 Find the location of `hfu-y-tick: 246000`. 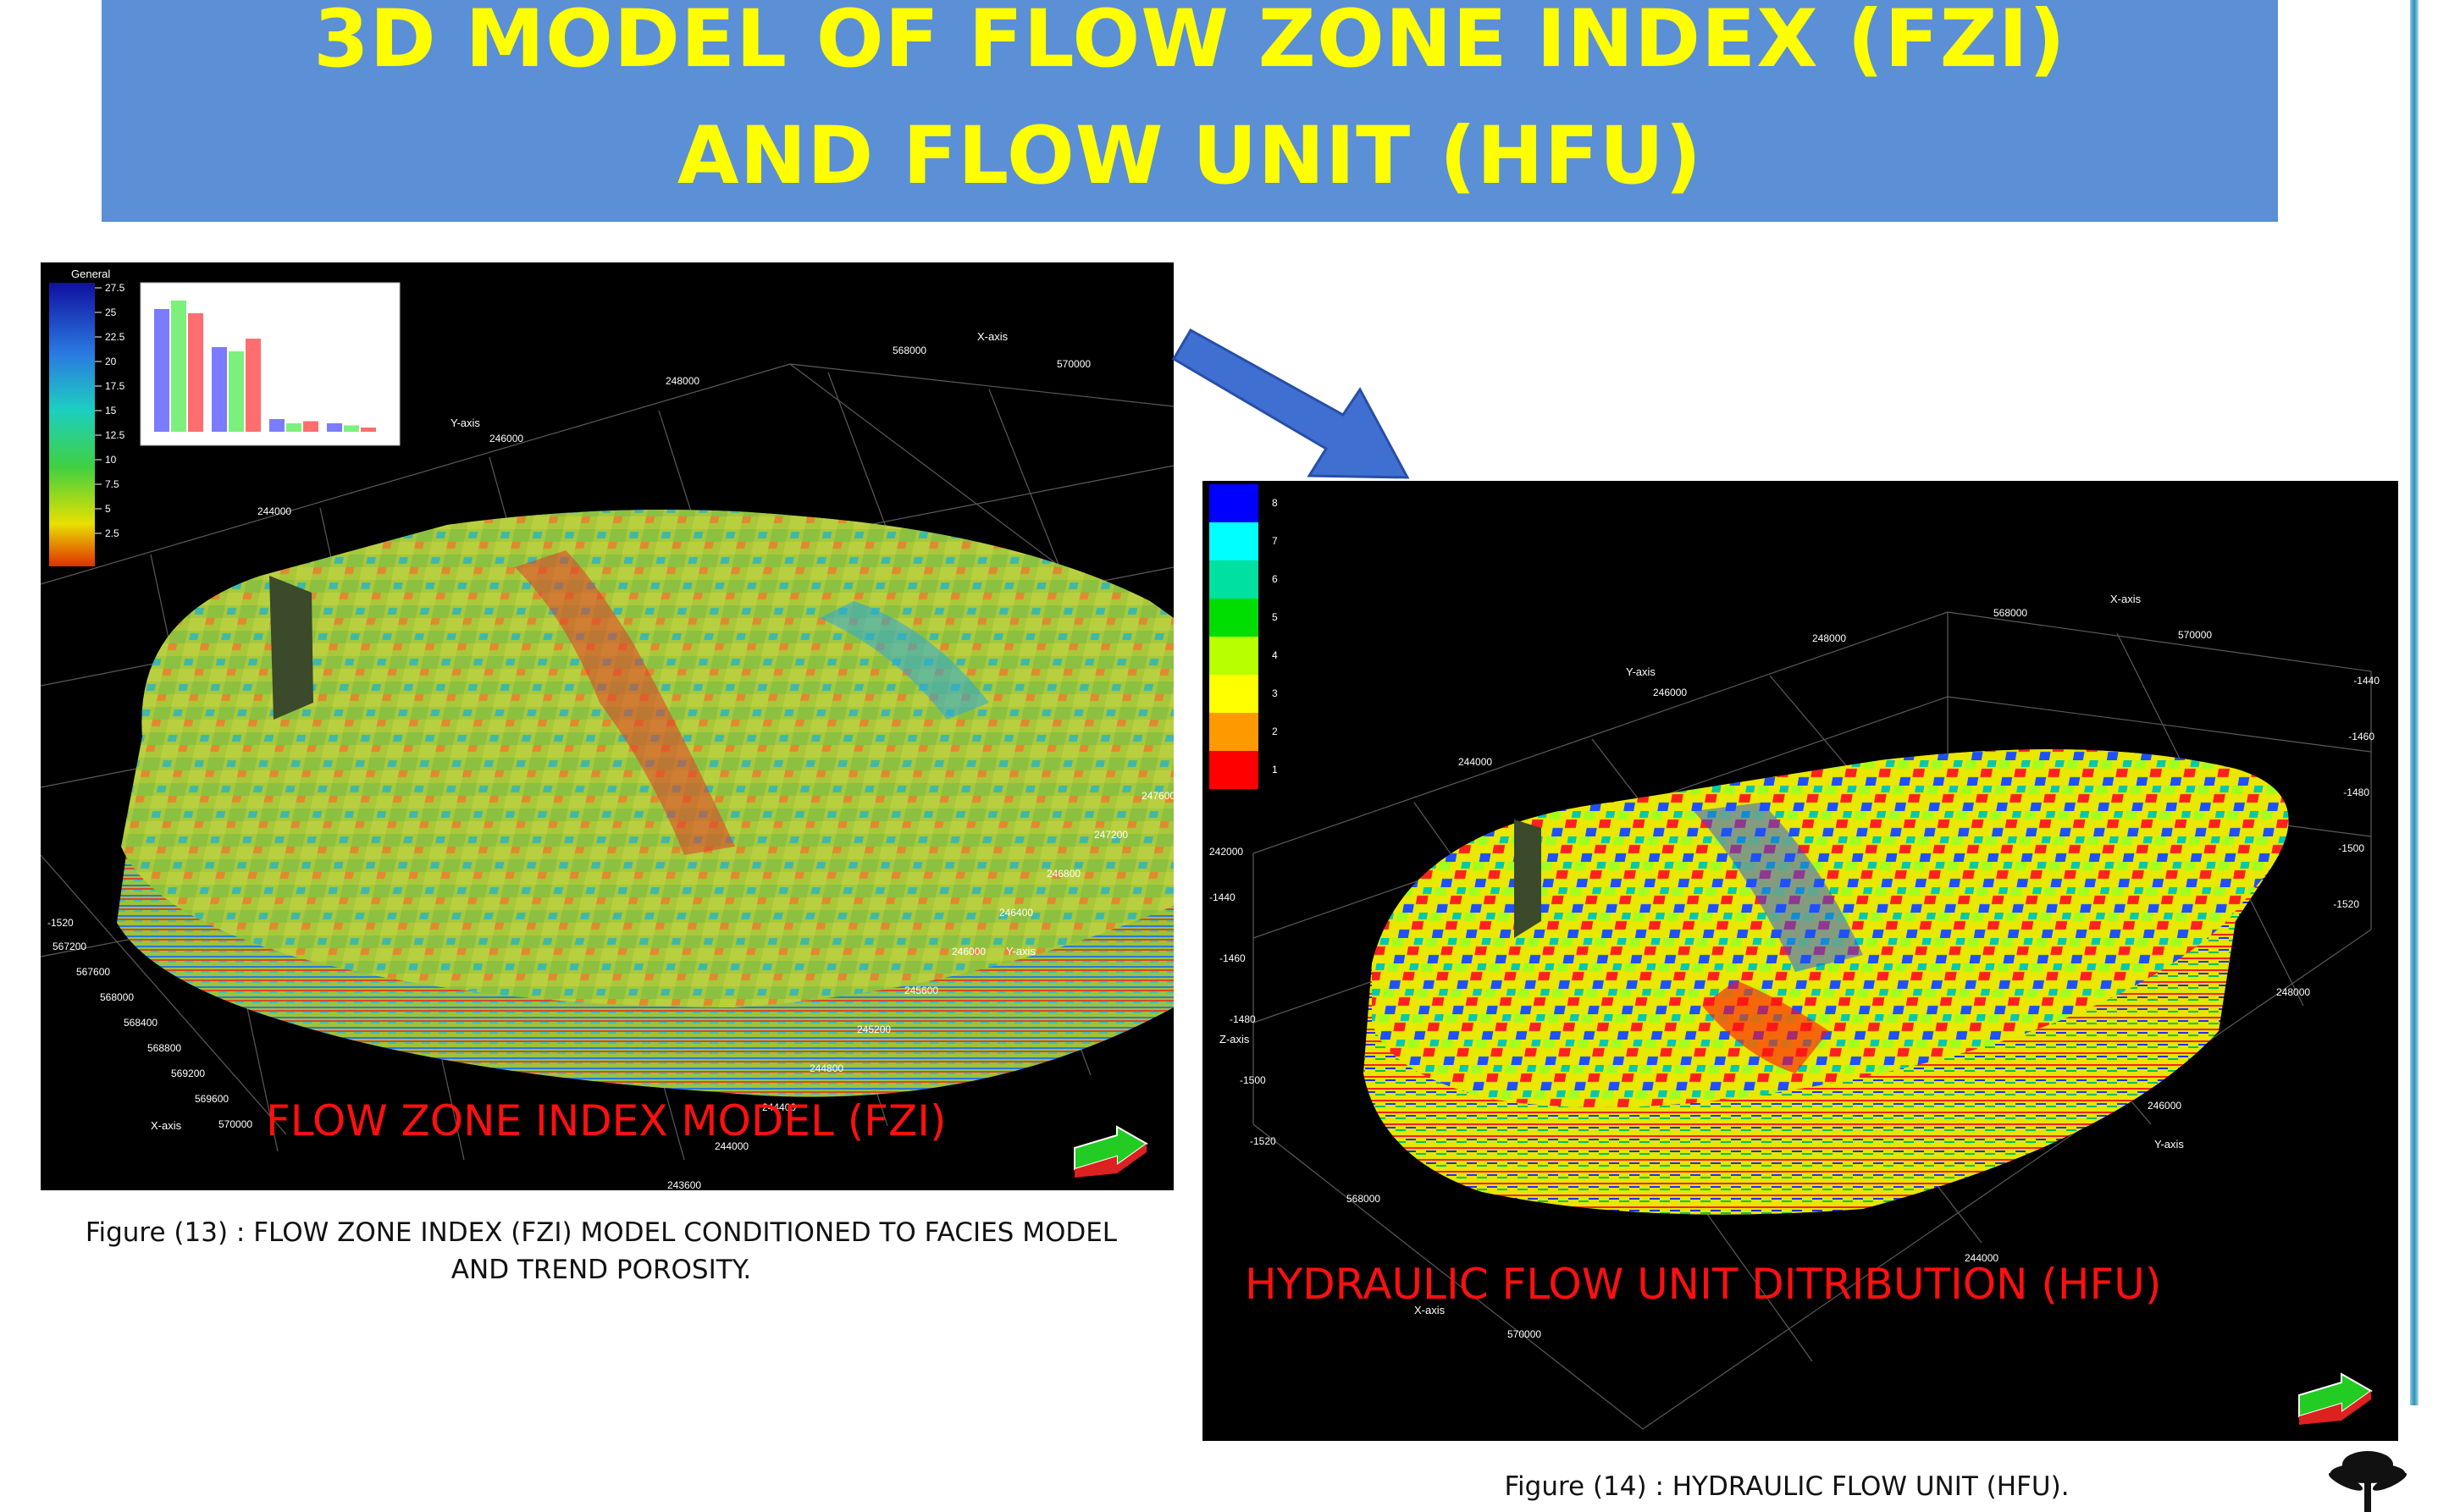

hfu-y-tick: 246000 is located at coordinates (2164, 1106).